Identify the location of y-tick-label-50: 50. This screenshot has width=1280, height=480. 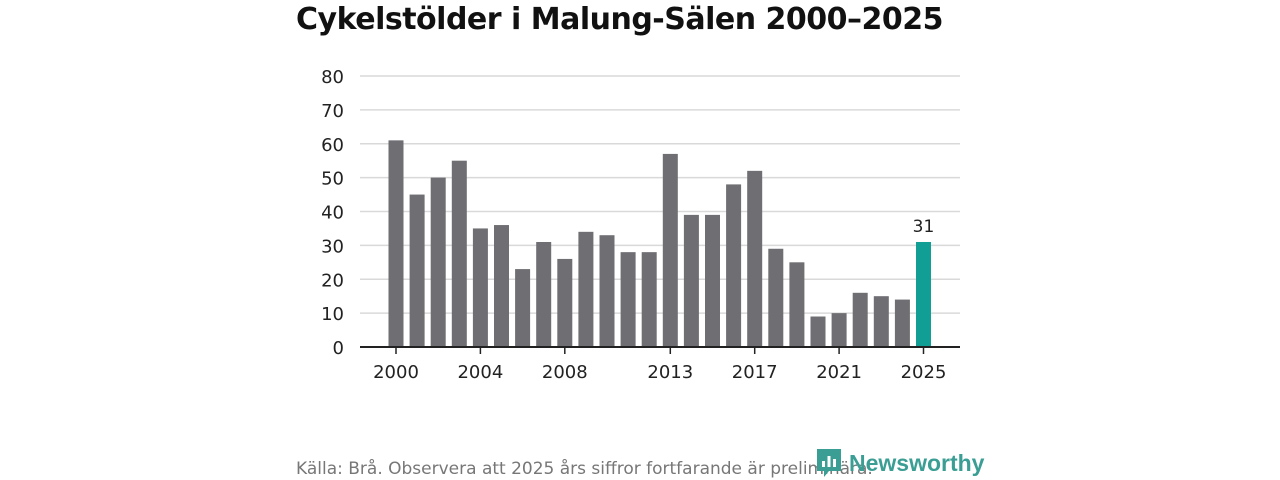
(332, 179).